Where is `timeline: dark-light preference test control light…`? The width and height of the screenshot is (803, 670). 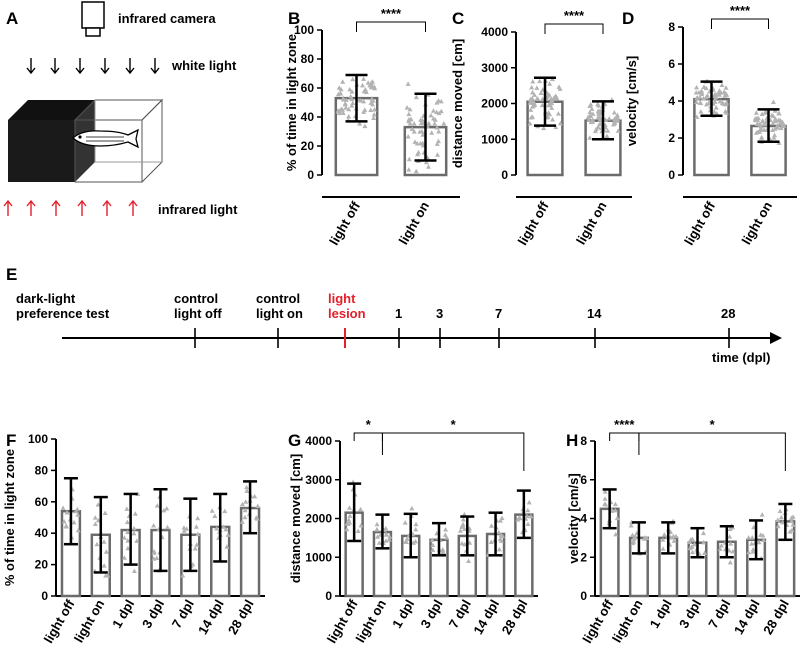
timeline: dark-light preference test control light… is located at coordinates (399, 328).